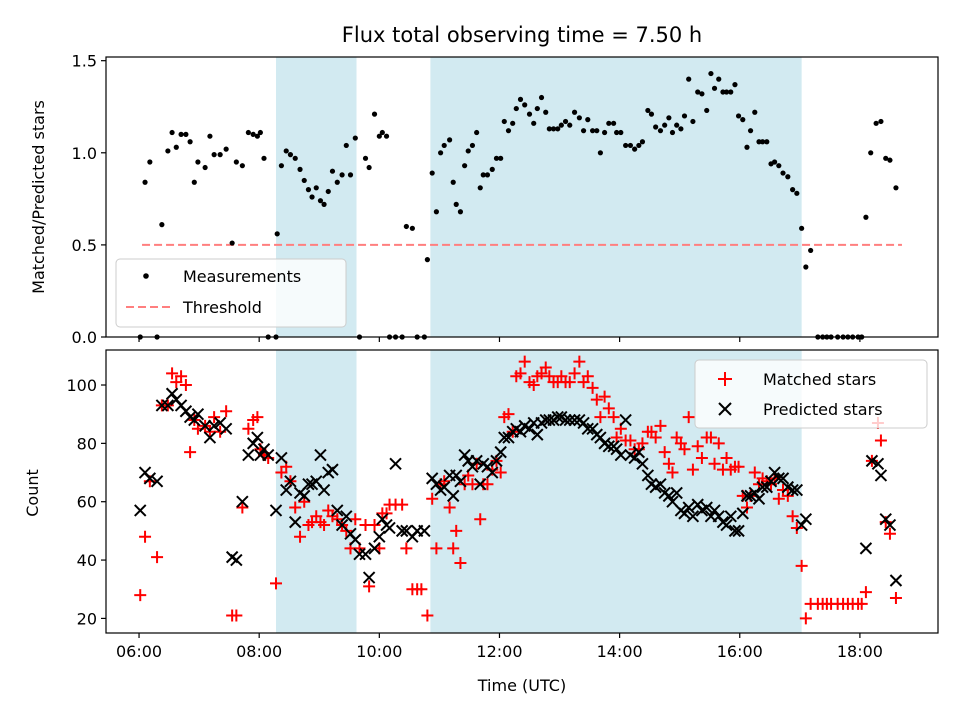 The height and width of the screenshot is (720, 960). Describe the element at coordinates (499, 339) in the screenshot. I see `x-axis-ticks` at that location.